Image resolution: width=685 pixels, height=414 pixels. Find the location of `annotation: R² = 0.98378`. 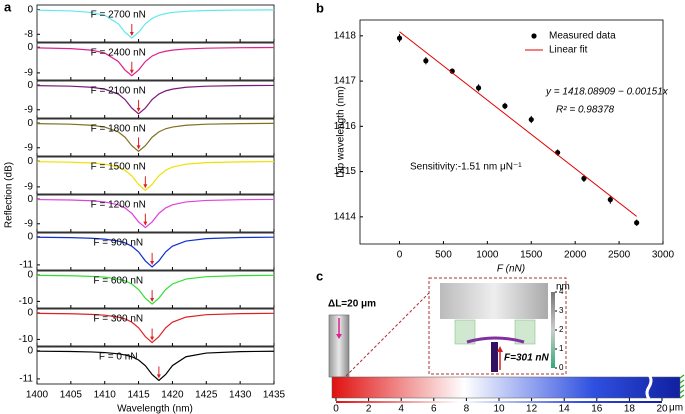

annotation: R² = 0.98378 is located at coordinates (585, 110).